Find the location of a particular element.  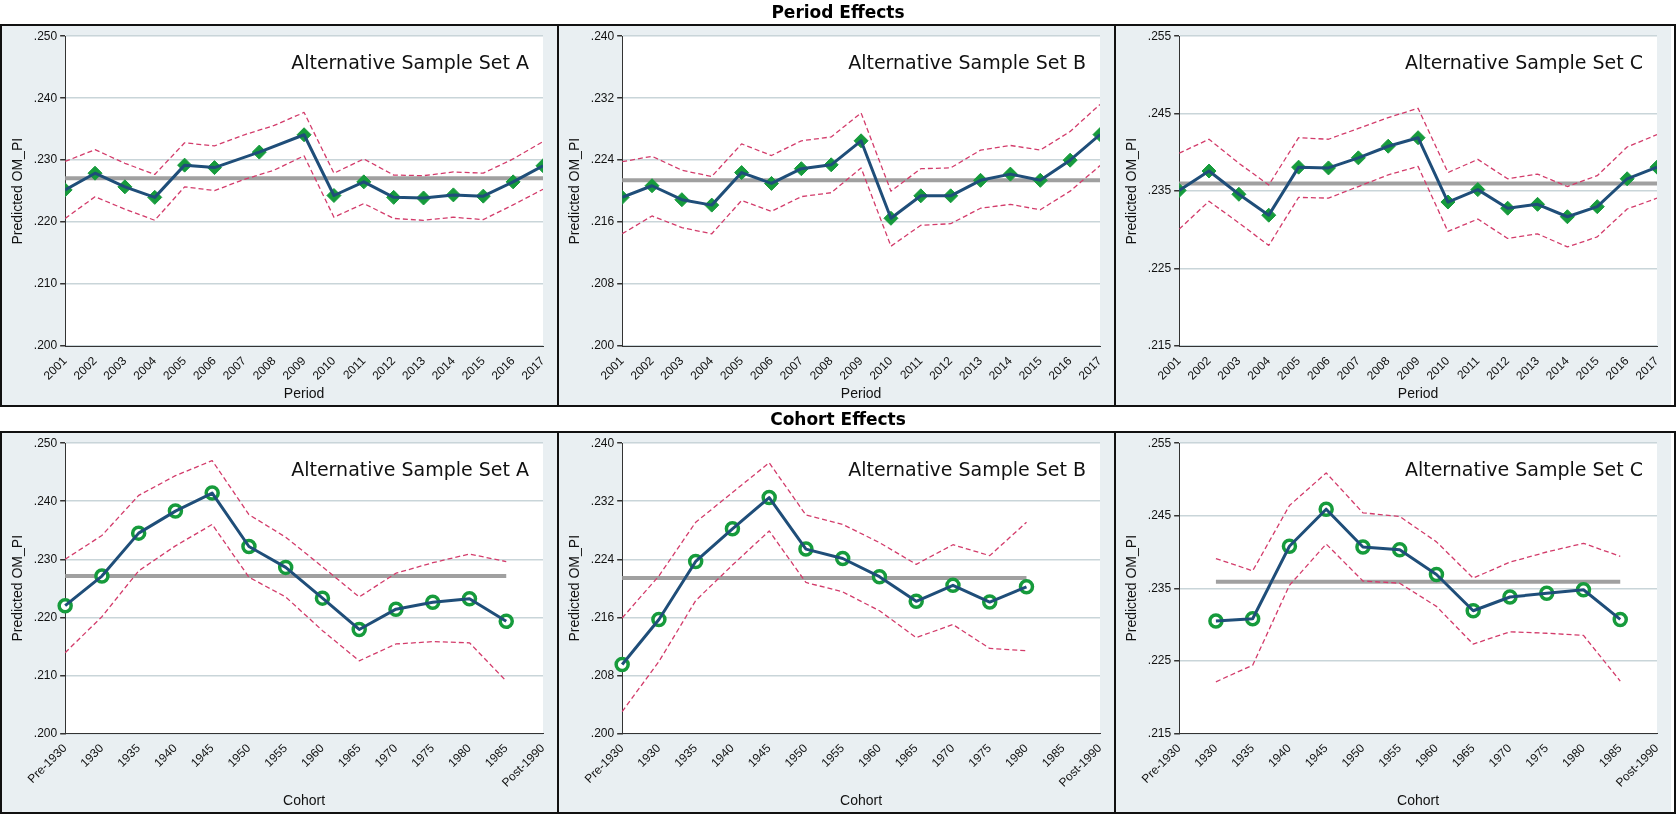

chart-subtitle: Period Effects is located at coordinates (838, 12).